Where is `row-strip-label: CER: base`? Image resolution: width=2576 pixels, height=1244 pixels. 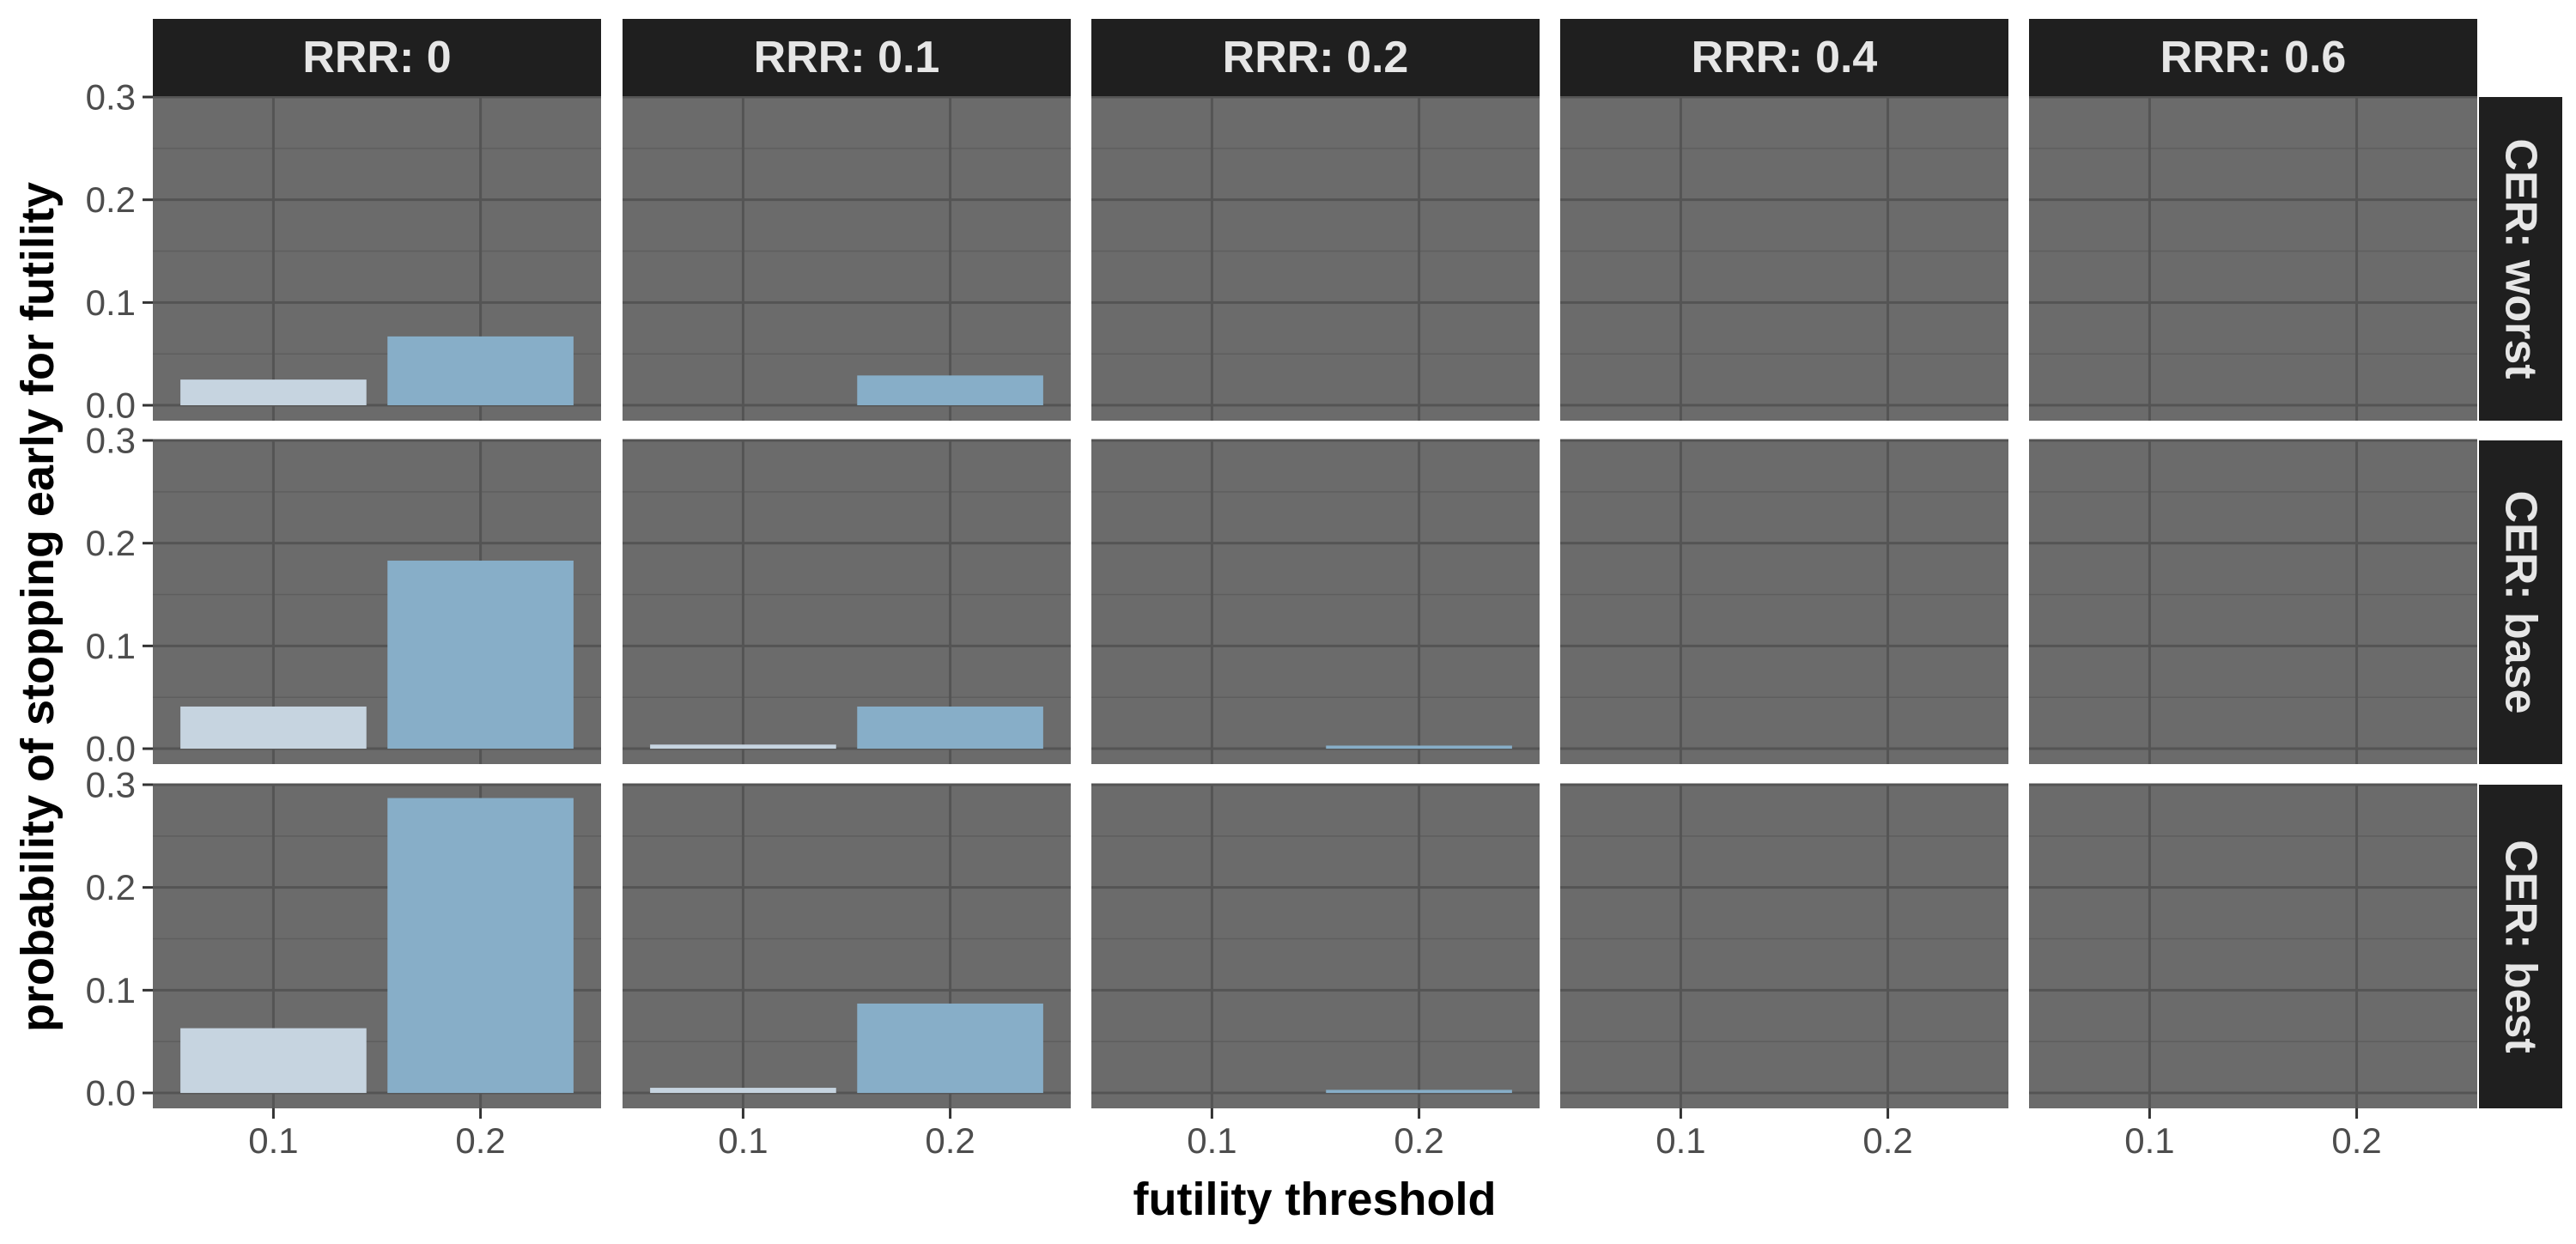 row-strip-label: CER: base is located at coordinates (2521, 601).